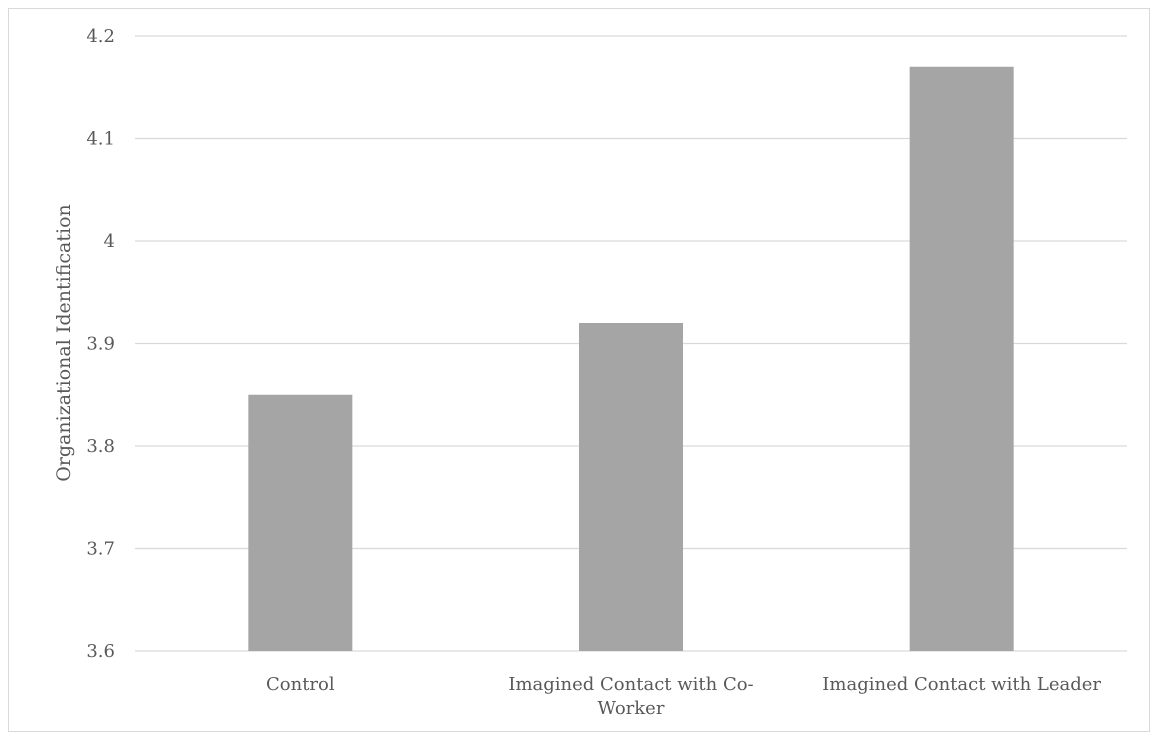 This screenshot has width=1152, height=734. What do you see at coordinates (100, 139) in the screenshot?
I see `y-tick-label: 4.1` at bounding box center [100, 139].